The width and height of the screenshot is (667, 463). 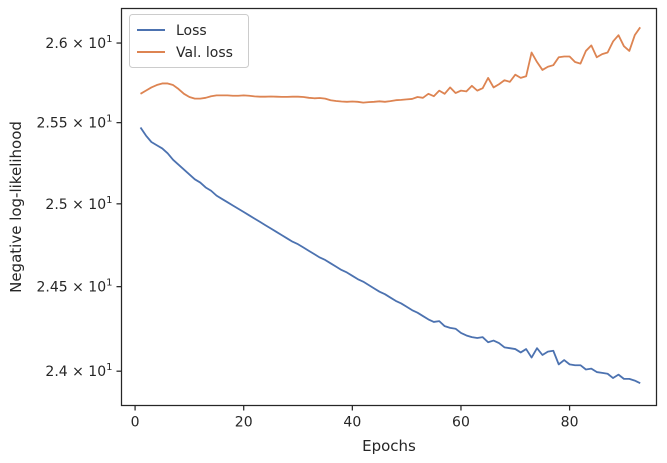 I want to click on x-tick-label: 0, so click(x=135, y=423).